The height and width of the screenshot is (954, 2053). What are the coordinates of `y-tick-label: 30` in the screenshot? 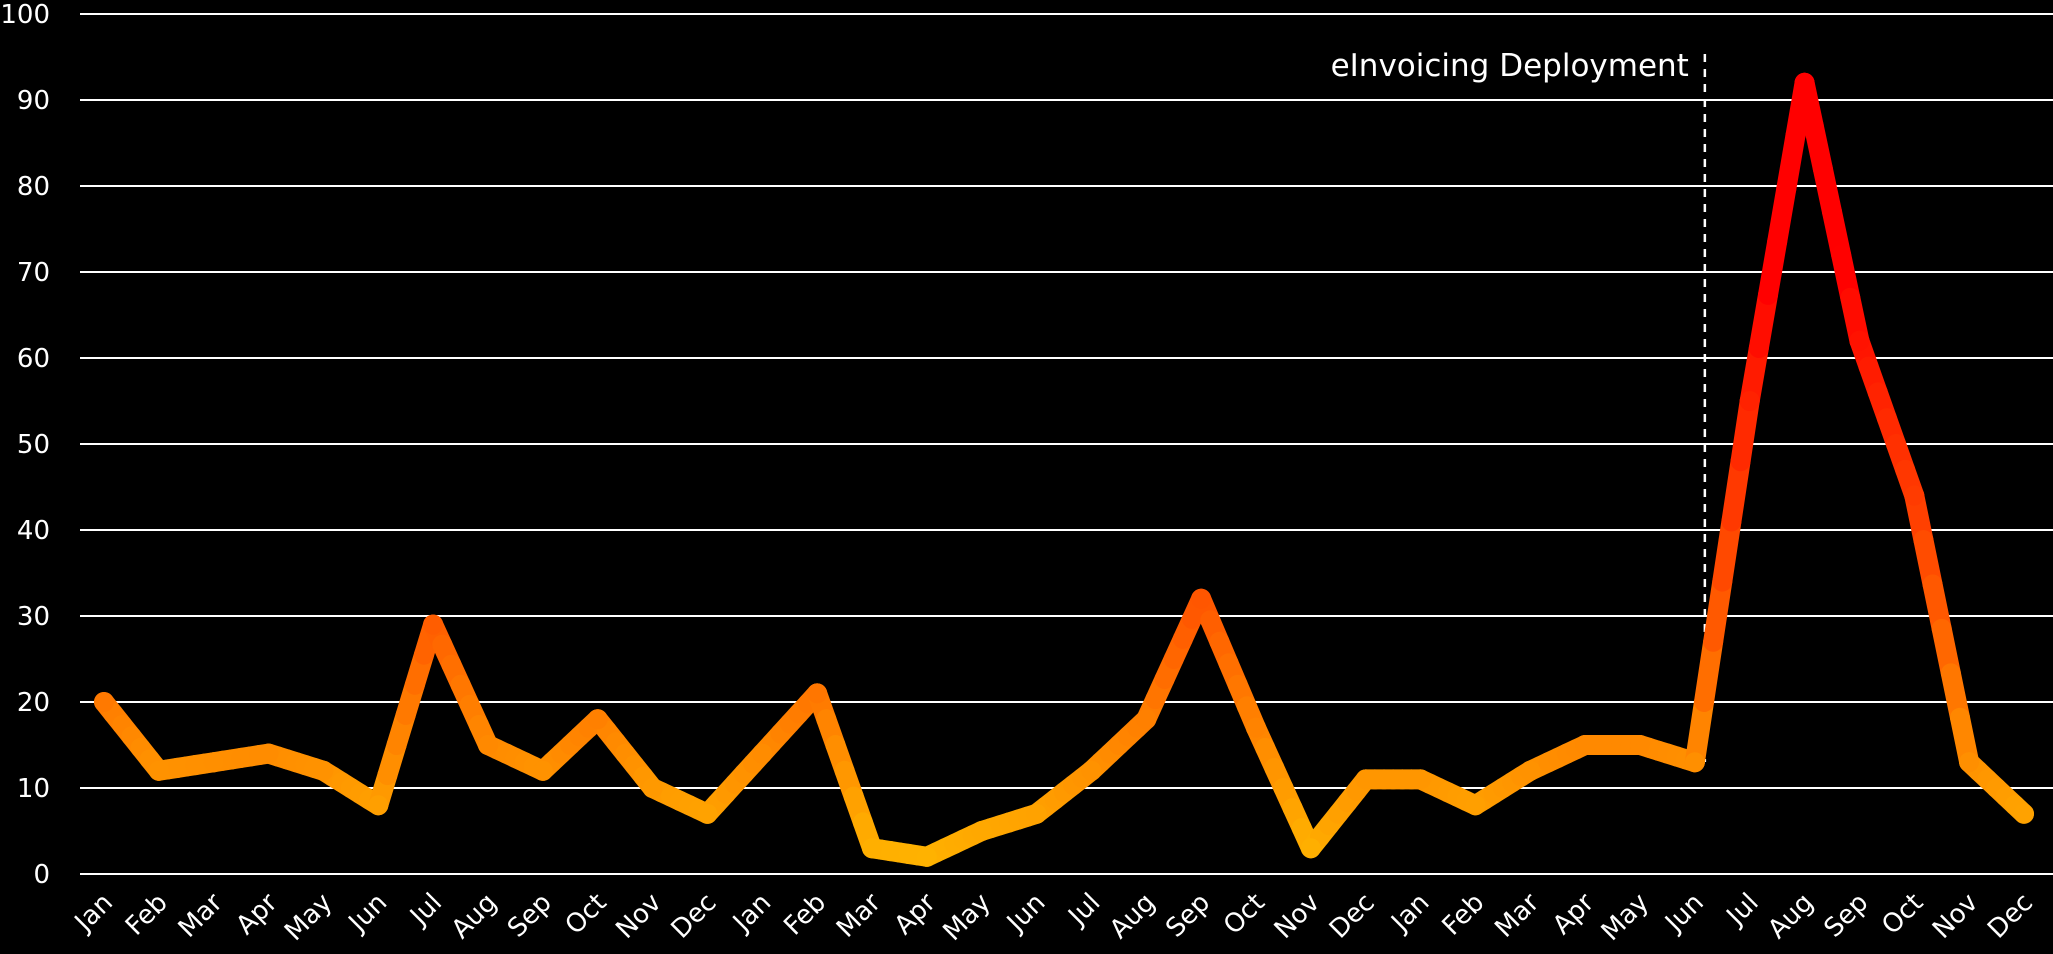 It's located at (33, 617).